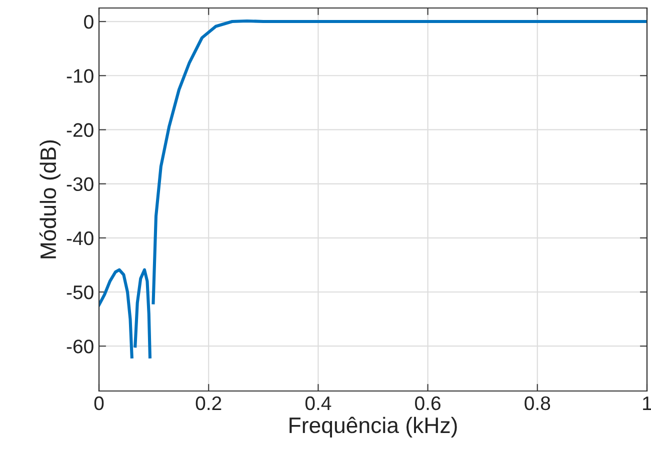 The width and height of the screenshot is (651, 459). I want to click on y-tick-label: -50, so click(80, 292).